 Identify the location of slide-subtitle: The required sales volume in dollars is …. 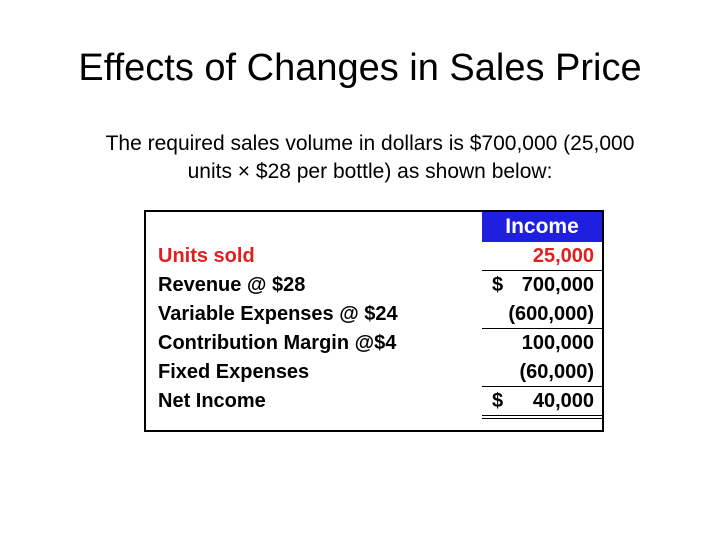
(370, 158).